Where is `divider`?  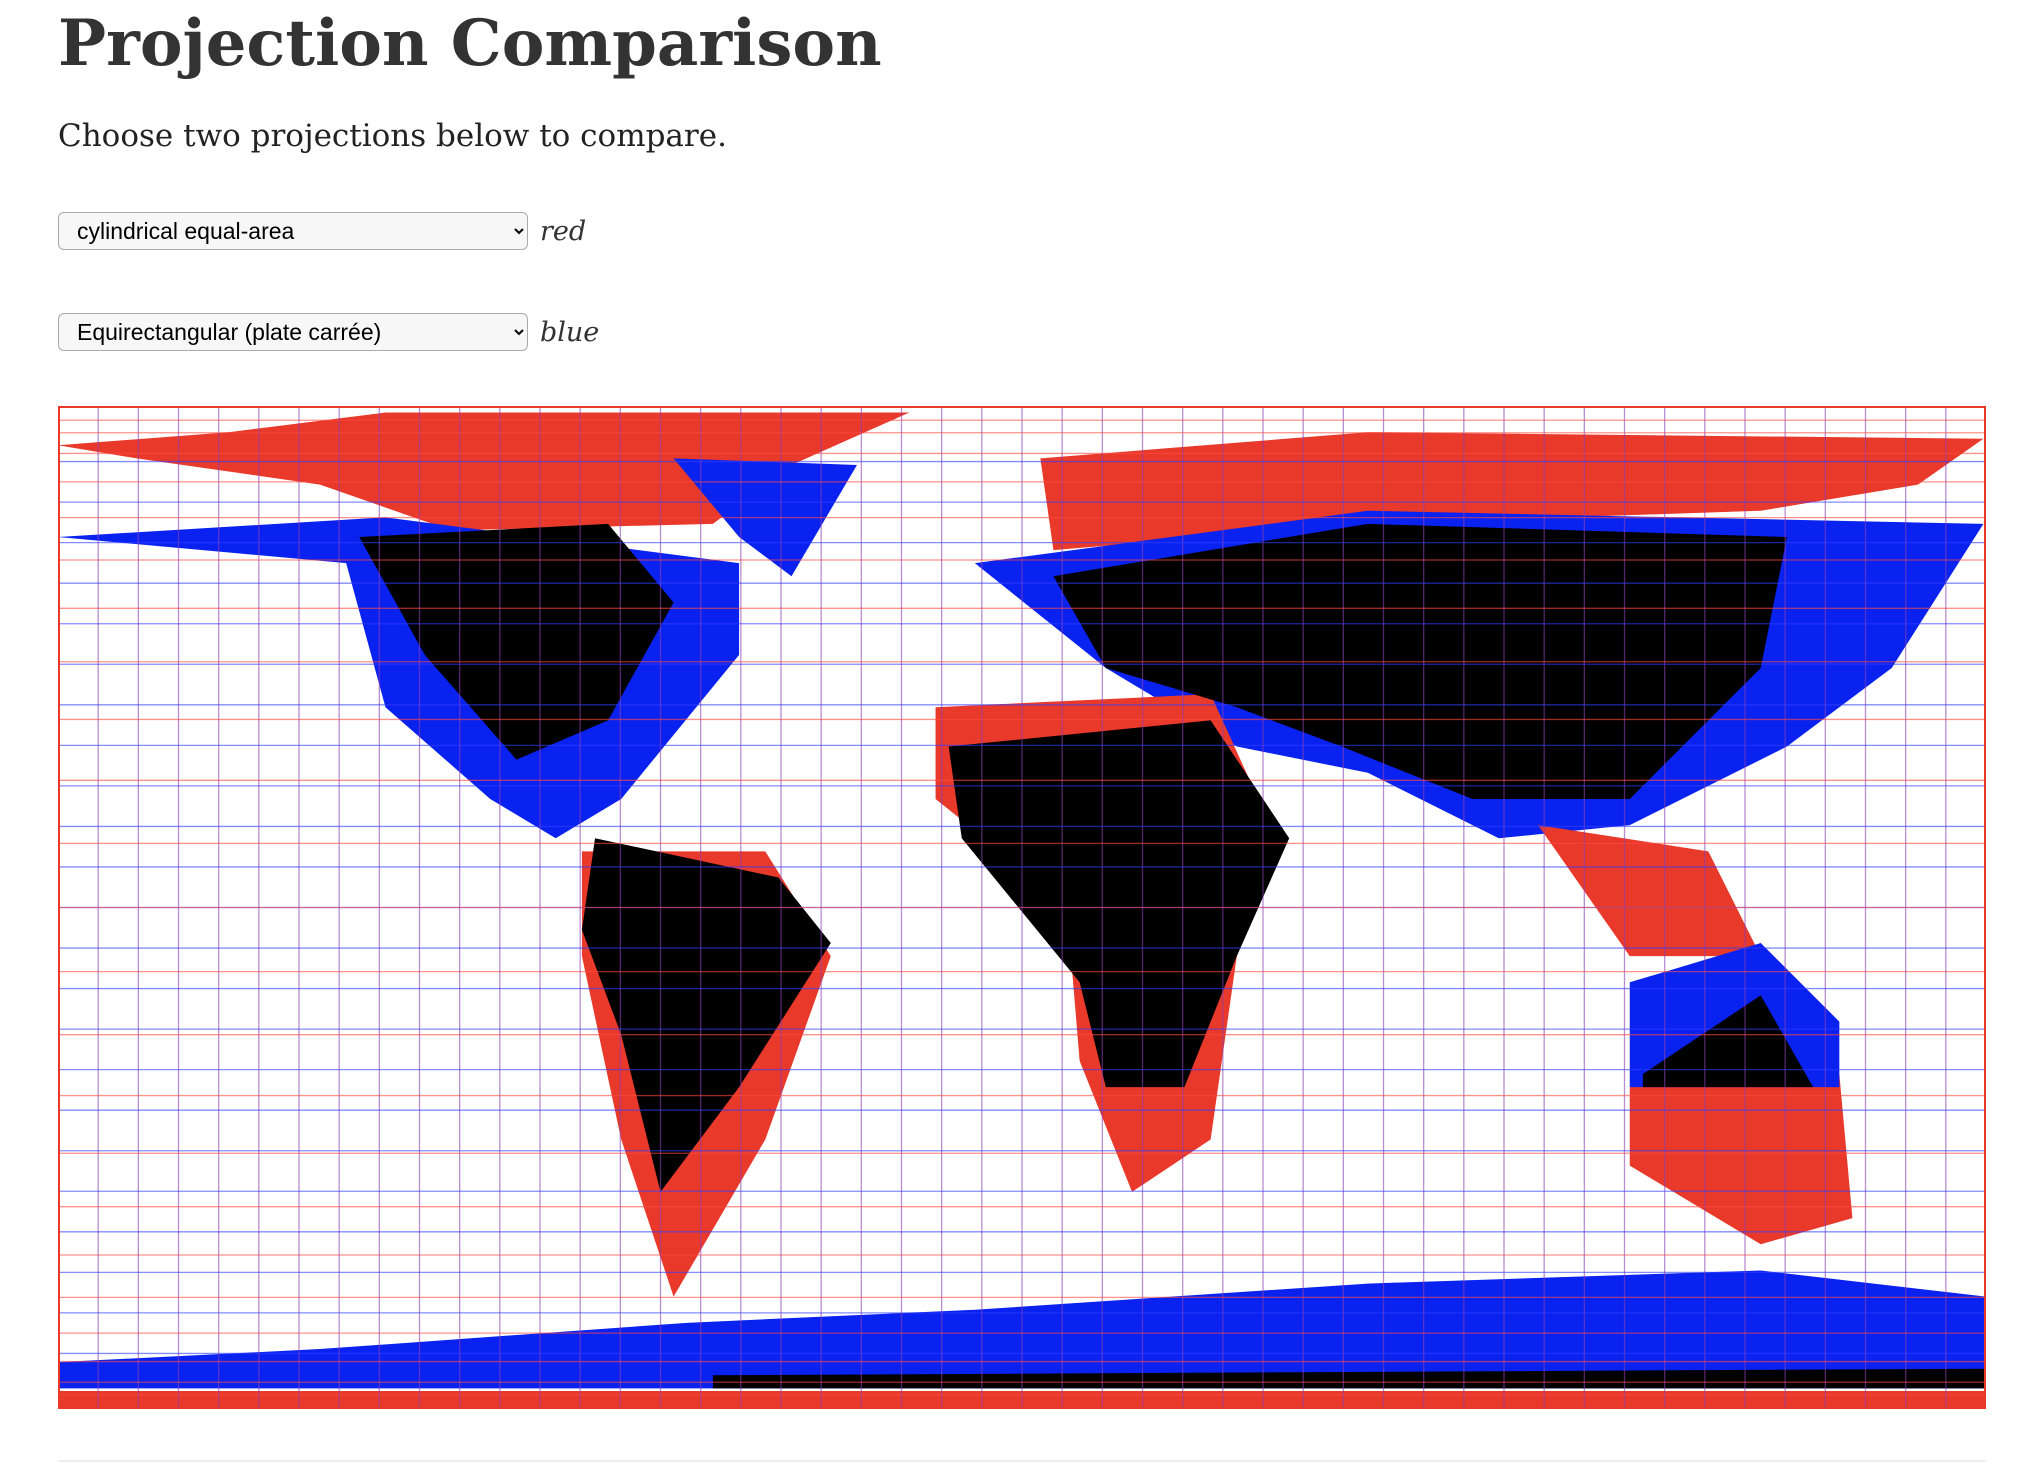
divider is located at coordinates (1022, 1461).